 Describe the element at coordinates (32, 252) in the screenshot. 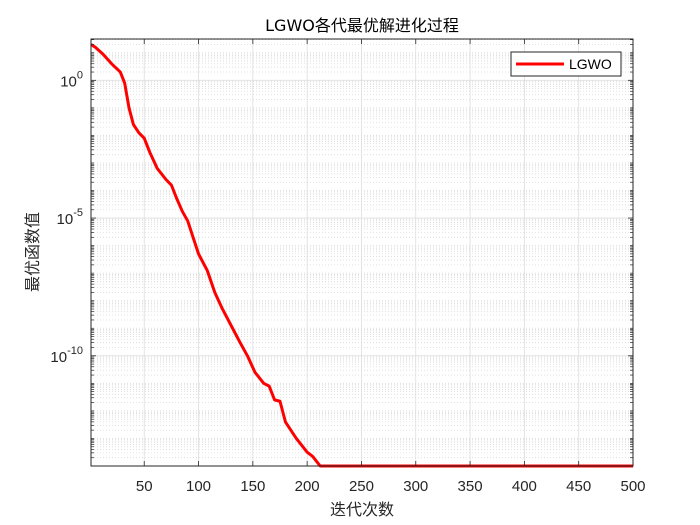

I see `y-axis-label: 最优函数值` at that location.